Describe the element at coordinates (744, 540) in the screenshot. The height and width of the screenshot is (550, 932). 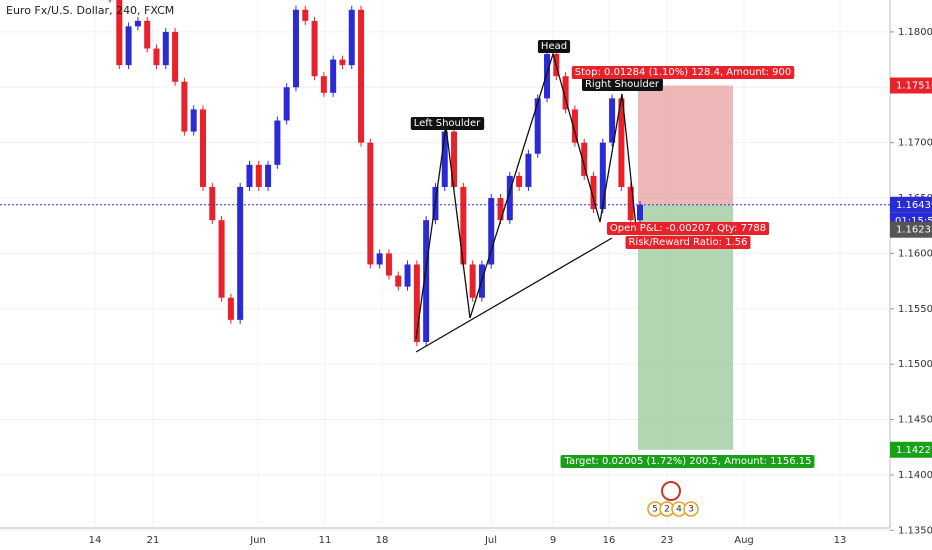
I see `x-tick-label: Aug` at that location.